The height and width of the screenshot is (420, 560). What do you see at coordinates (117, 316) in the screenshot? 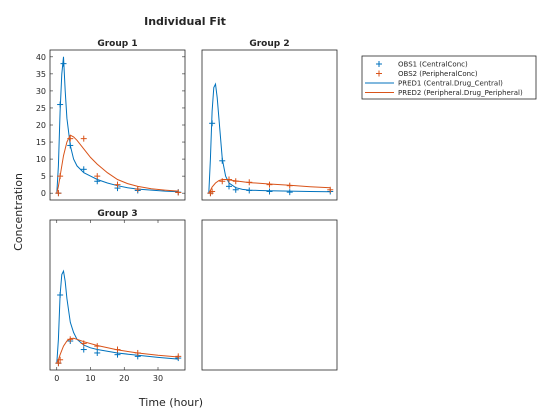
I see `series-line-pred1` at bounding box center [117, 316].